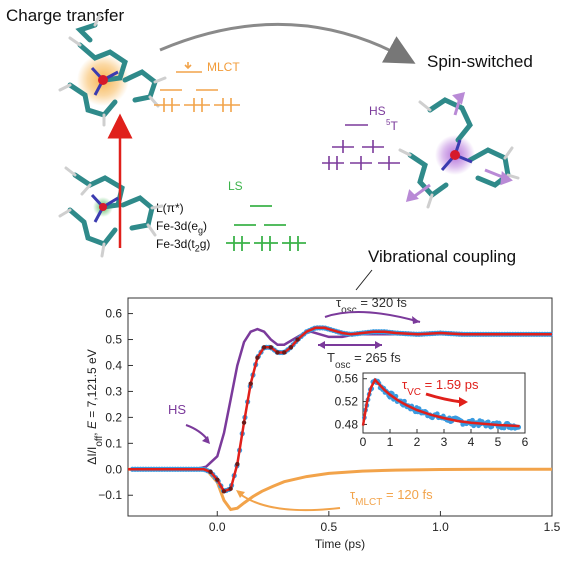 Image resolution: width=582 pixels, height=562 pixels. What do you see at coordinates (177, 409) in the screenshot?
I see `annotation-hs: HS` at bounding box center [177, 409].